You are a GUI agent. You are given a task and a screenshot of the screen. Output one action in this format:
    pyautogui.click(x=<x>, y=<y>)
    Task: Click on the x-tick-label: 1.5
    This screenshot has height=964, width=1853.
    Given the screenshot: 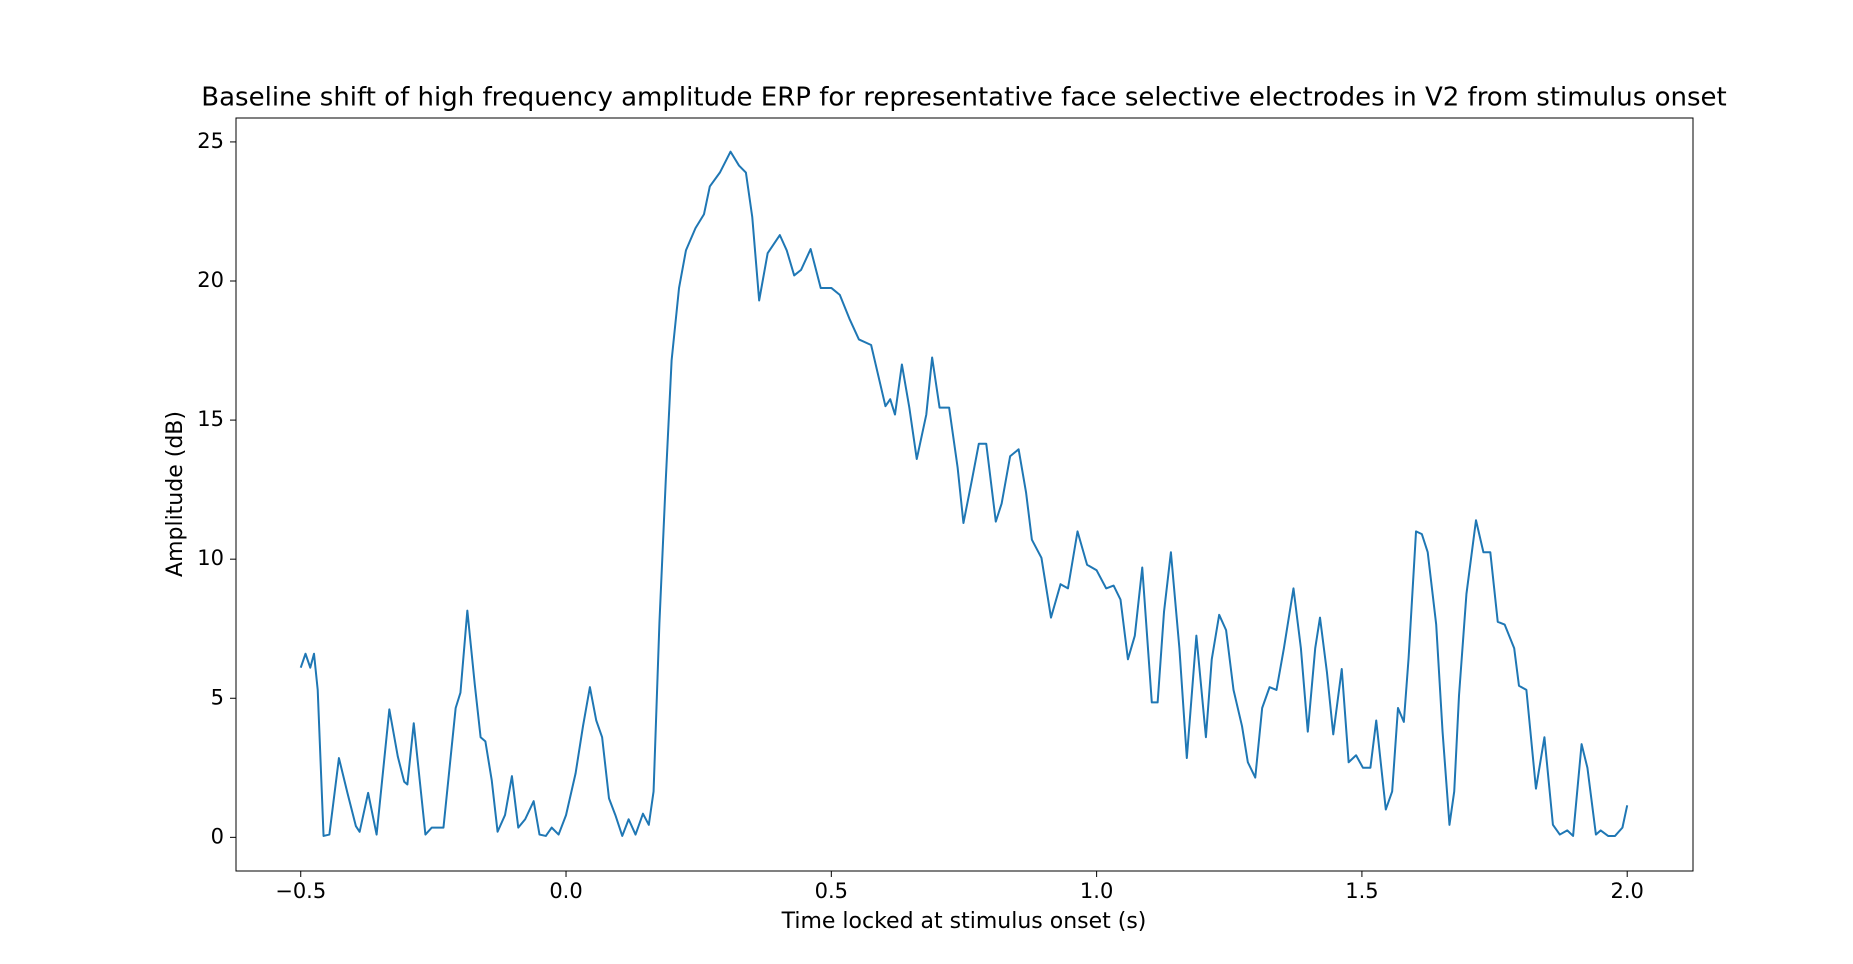 What is the action you would take?
    pyautogui.click(x=1361, y=891)
    